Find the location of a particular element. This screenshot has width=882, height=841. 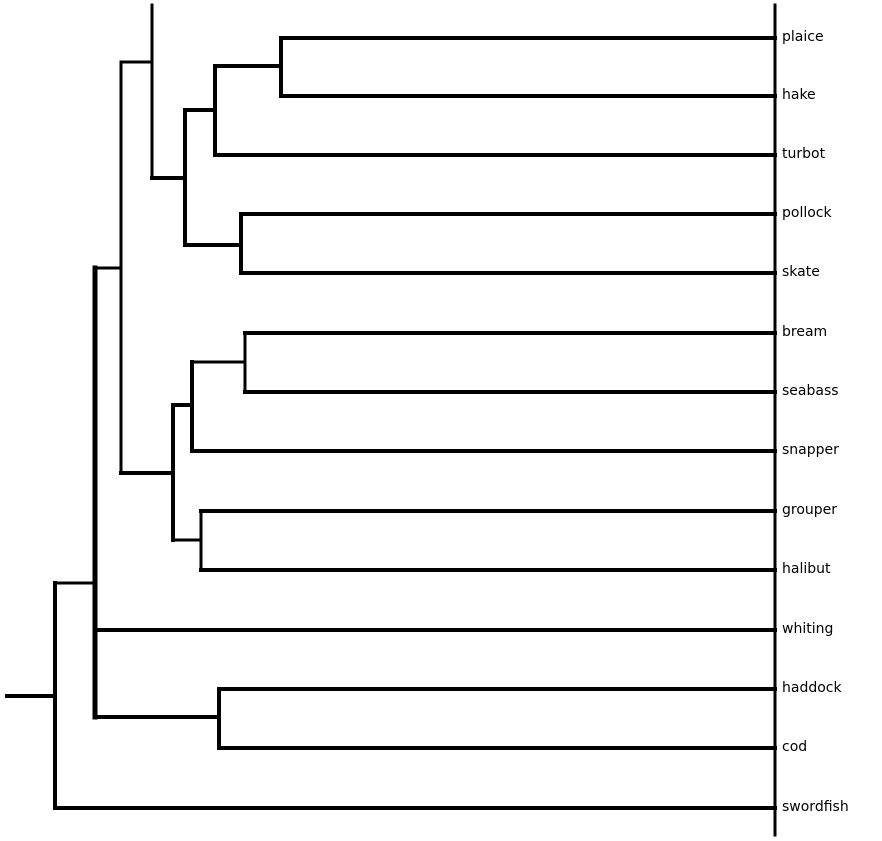

leaf-label-cod: cod is located at coordinates (795, 747).